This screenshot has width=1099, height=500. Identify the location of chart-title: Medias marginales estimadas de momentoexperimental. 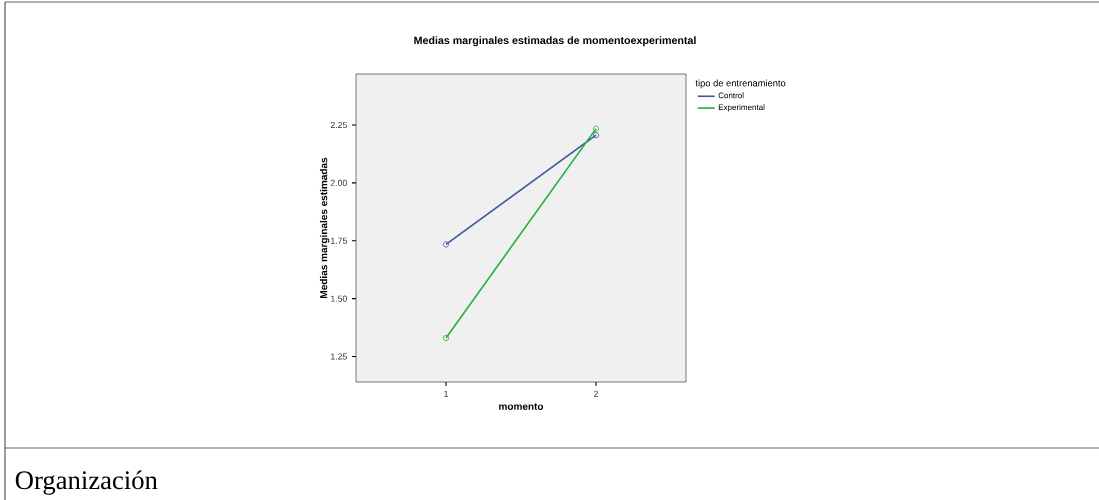
(555, 41).